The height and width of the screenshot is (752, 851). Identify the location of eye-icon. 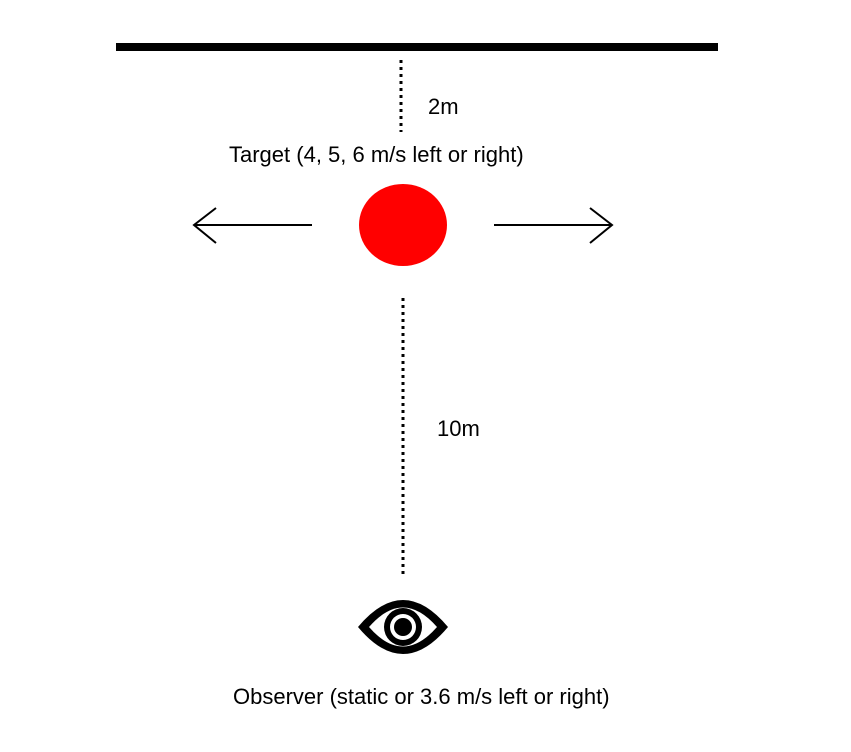
(403, 627).